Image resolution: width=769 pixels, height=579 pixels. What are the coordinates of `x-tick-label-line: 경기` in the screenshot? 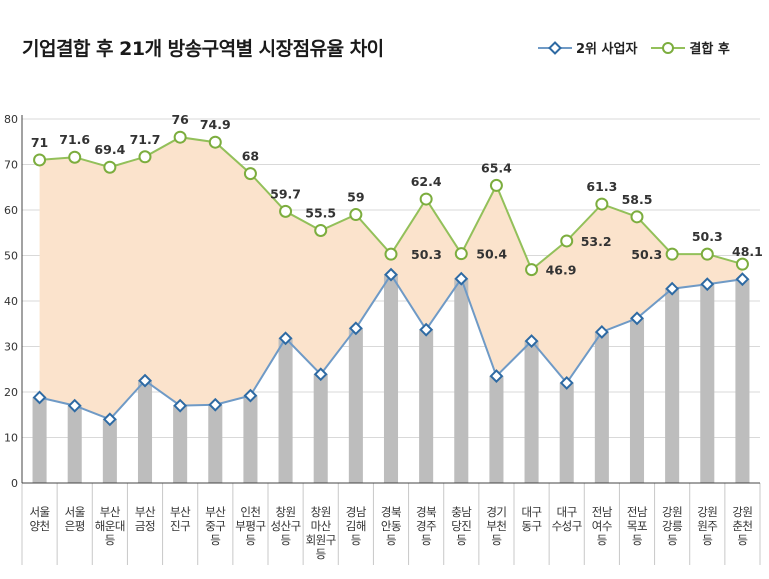 It's located at (496, 512).